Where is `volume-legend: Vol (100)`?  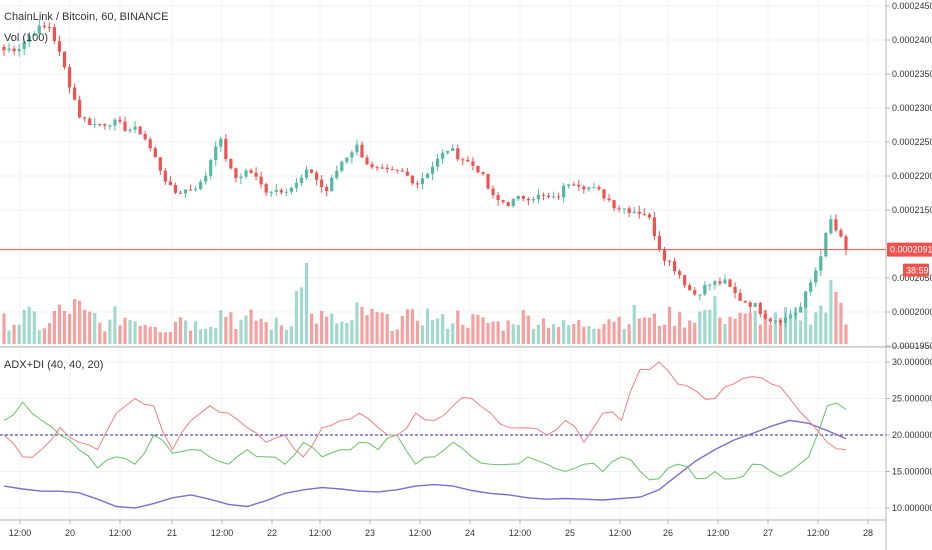
volume-legend: Vol (100) is located at coordinates (26, 38).